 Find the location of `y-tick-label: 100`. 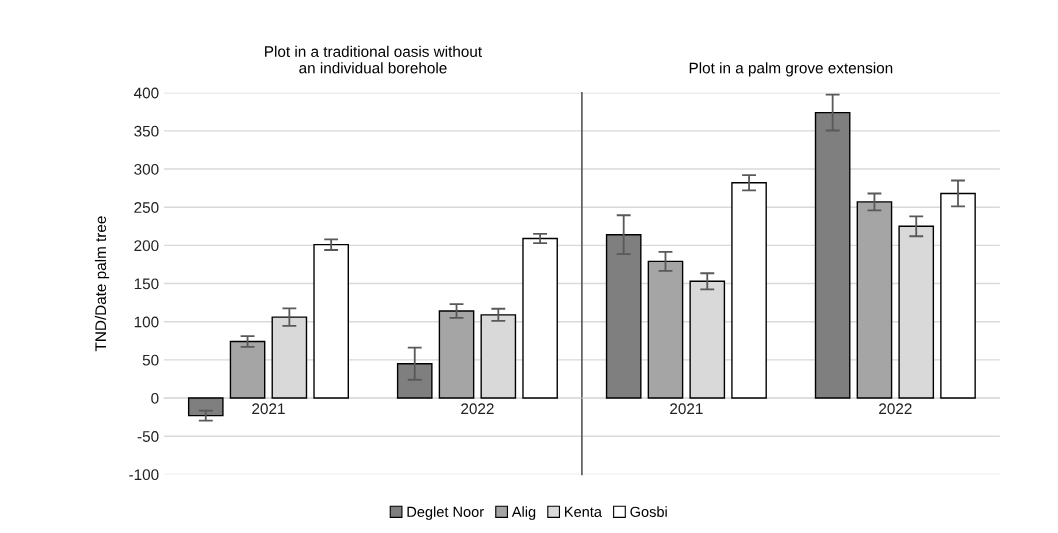

y-tick-label: 100 is located at coordinates (146, 322).